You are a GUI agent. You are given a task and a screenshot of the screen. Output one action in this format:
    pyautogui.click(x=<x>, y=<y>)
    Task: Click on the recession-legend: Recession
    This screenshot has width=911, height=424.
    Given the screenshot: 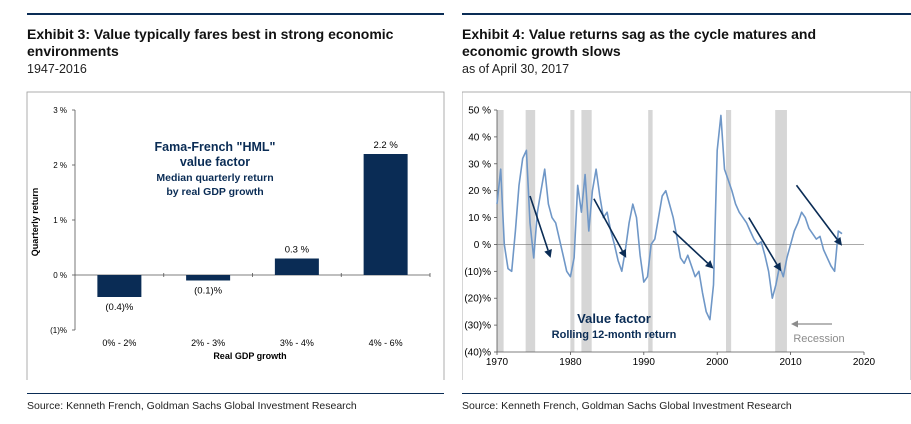 What is the action you would take?
    pyautogui.click(x=818, y=332)
    